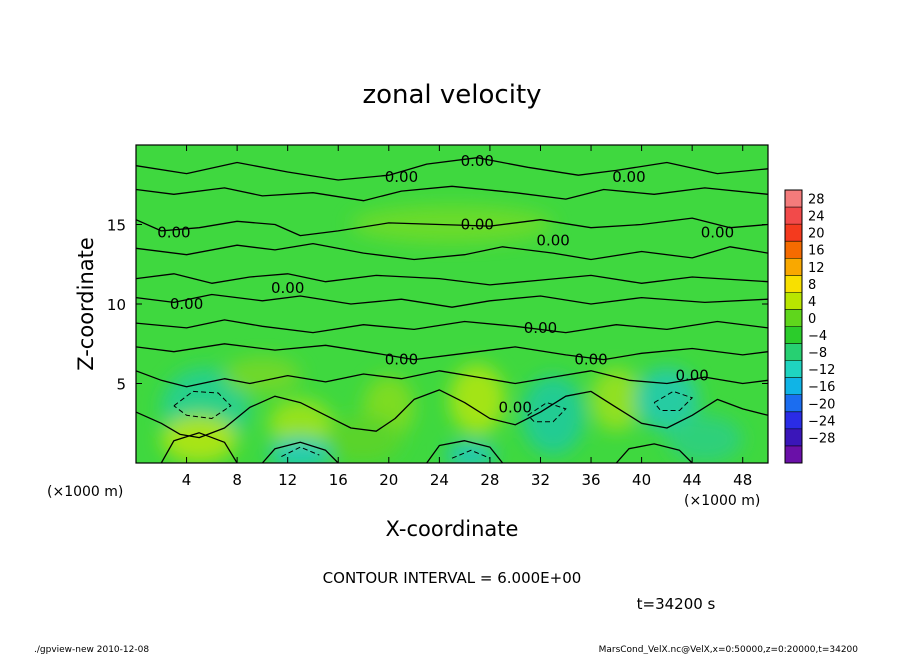 The width and height of the screenshot is (904, 654). Describe the element at coordinates (816, 268) in the screenshot. I see `colorbar-label: 12` at that location.